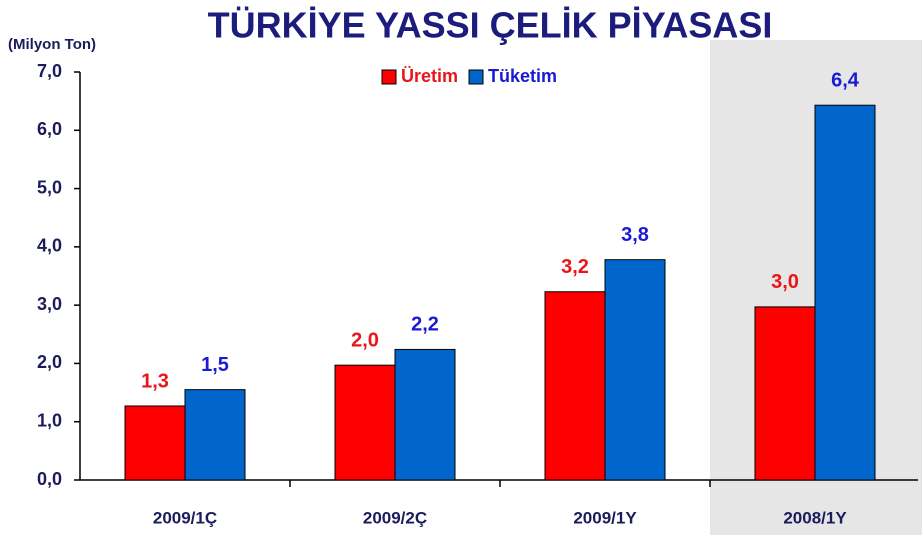  What do you see at coordinates (815, 517) in the screenshot?
I see `x-tick-label: 2008/1Y` at bounding box center [815, 517].